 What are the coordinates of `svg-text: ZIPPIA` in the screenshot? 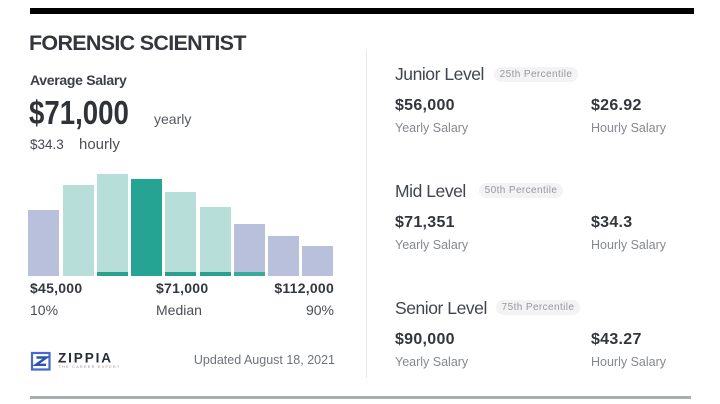 It's located at (85, 358).